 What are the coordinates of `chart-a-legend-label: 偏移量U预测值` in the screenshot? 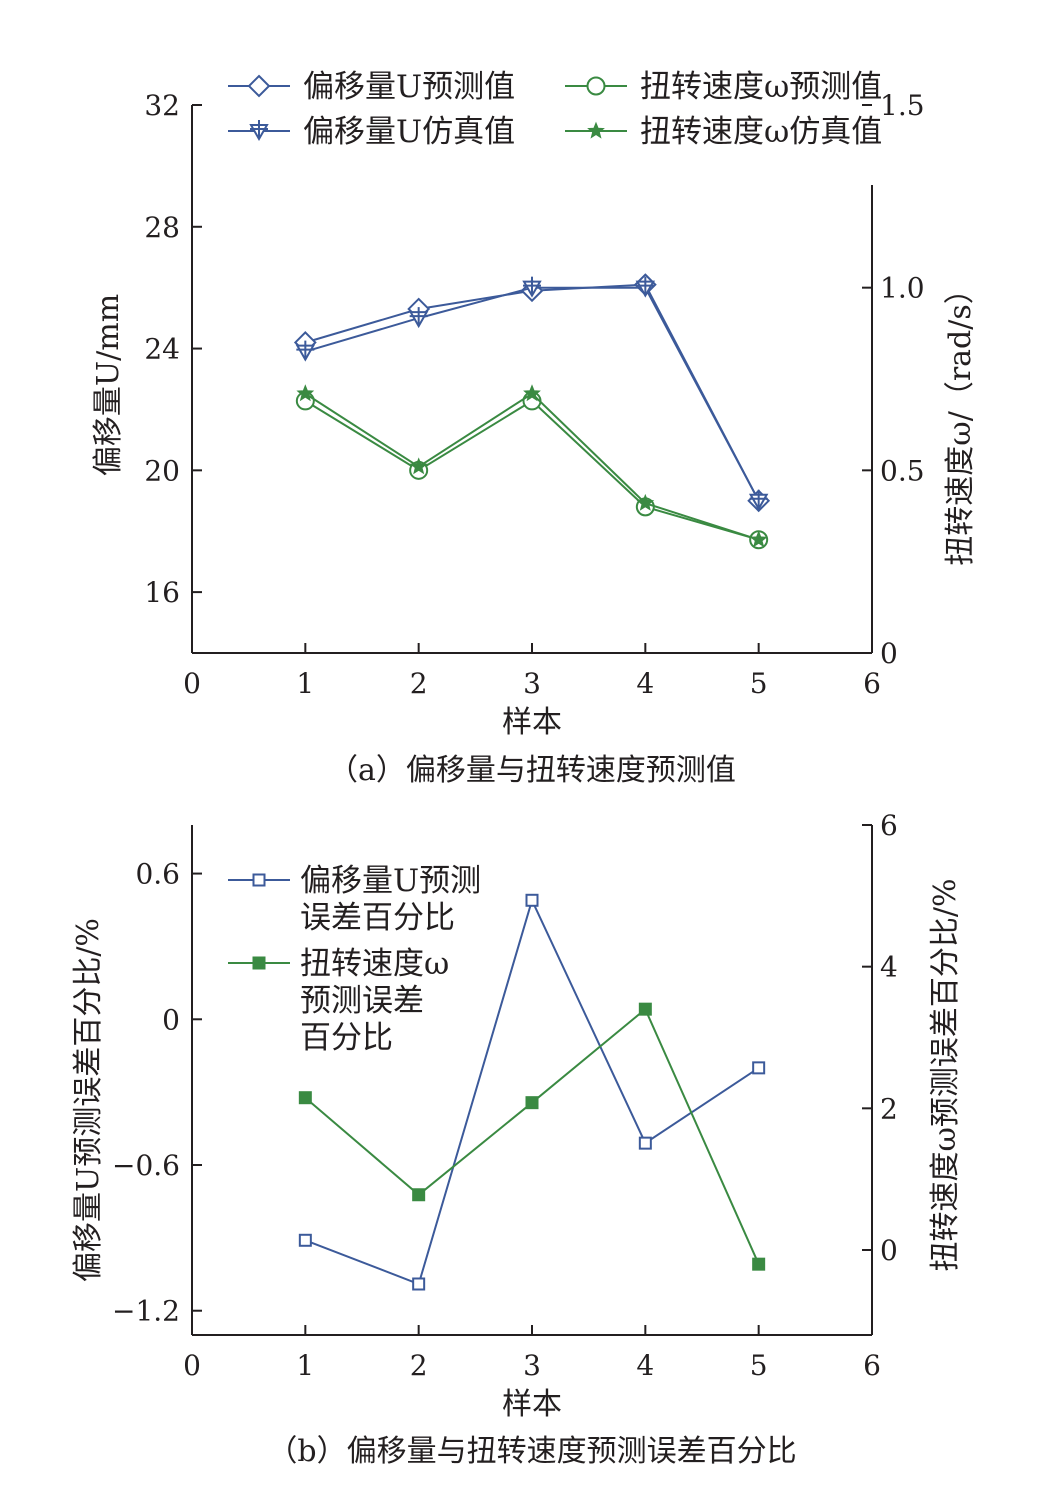 It's located at (409, 87).